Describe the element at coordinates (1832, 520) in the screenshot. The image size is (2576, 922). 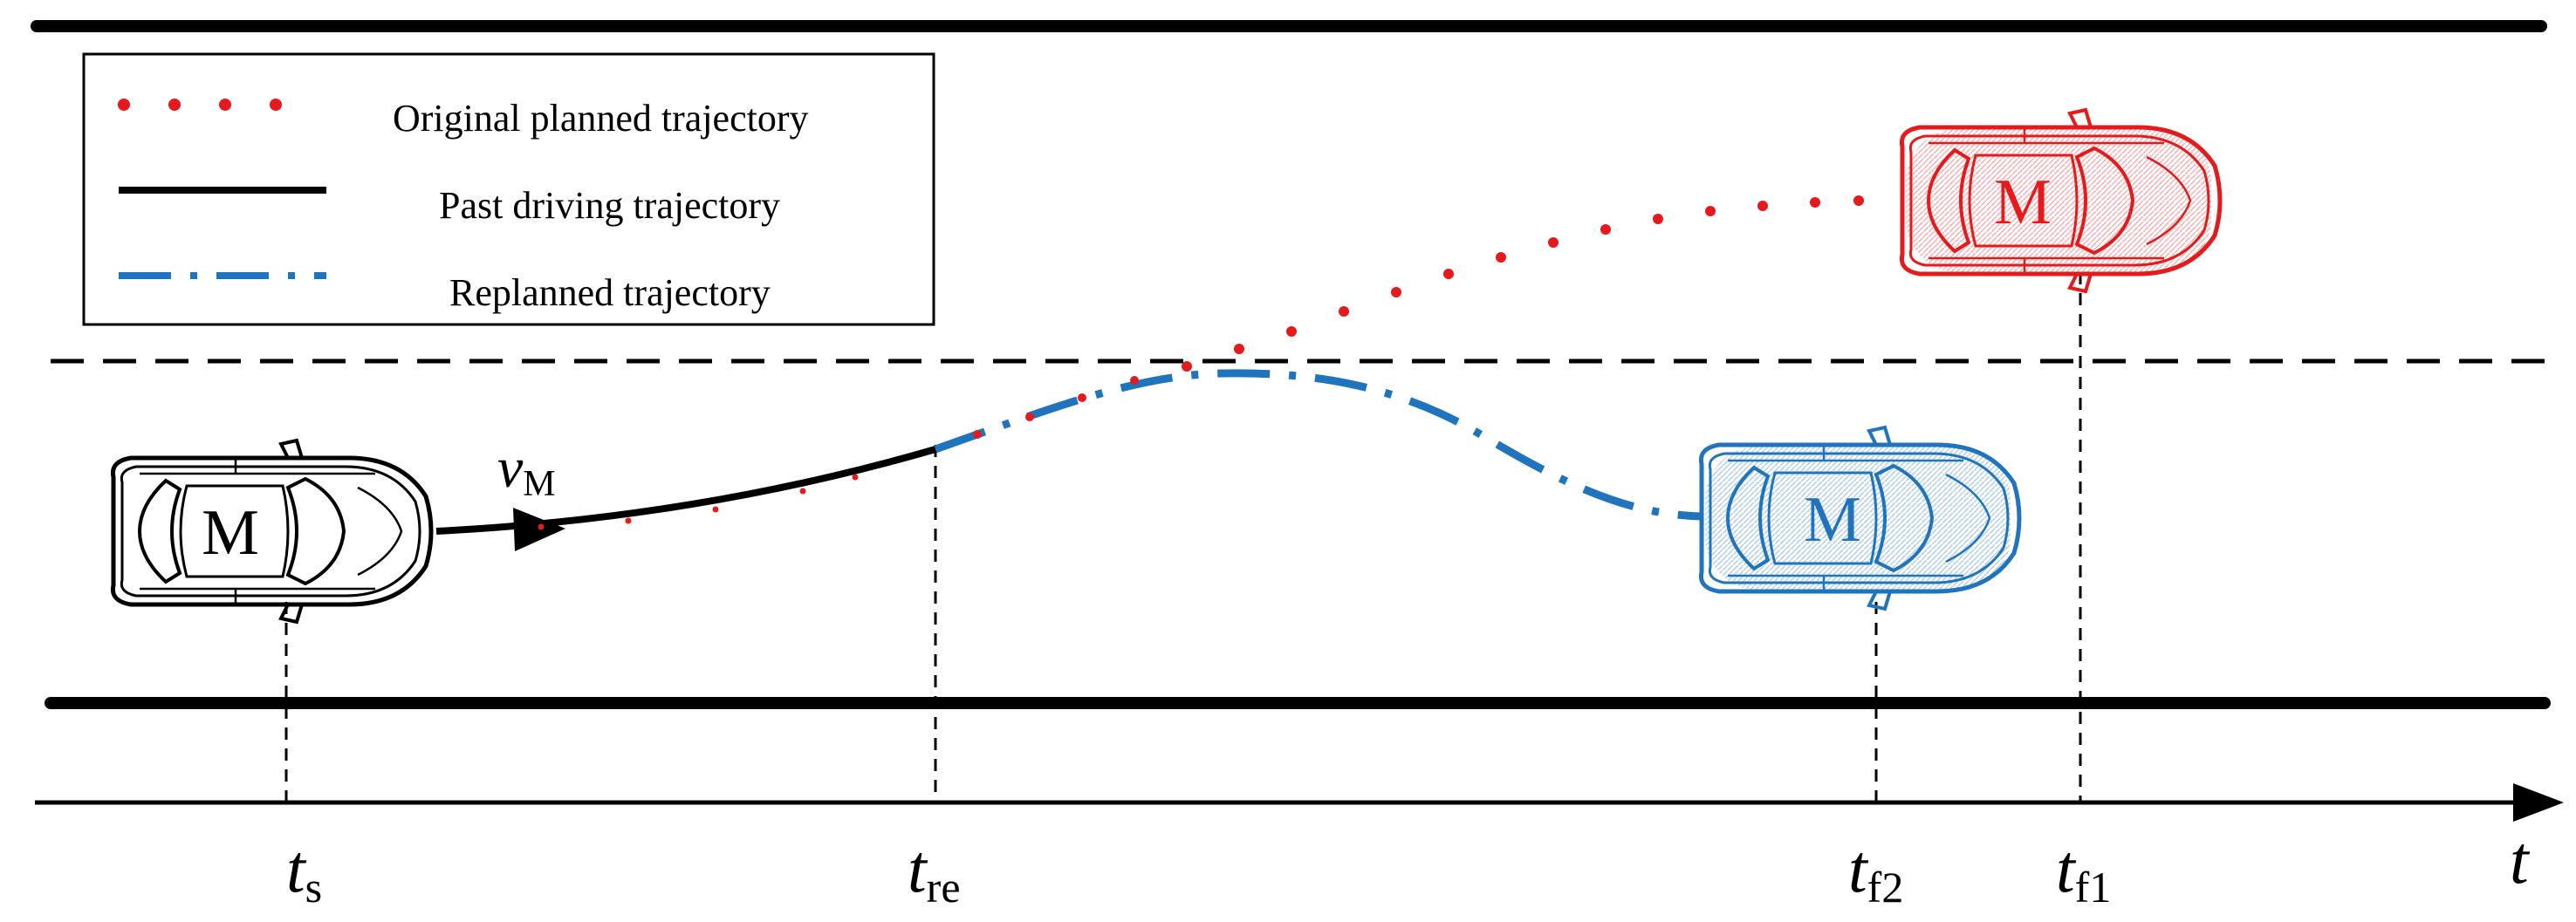
I see `vehicle-replanned-label: M` at that location.